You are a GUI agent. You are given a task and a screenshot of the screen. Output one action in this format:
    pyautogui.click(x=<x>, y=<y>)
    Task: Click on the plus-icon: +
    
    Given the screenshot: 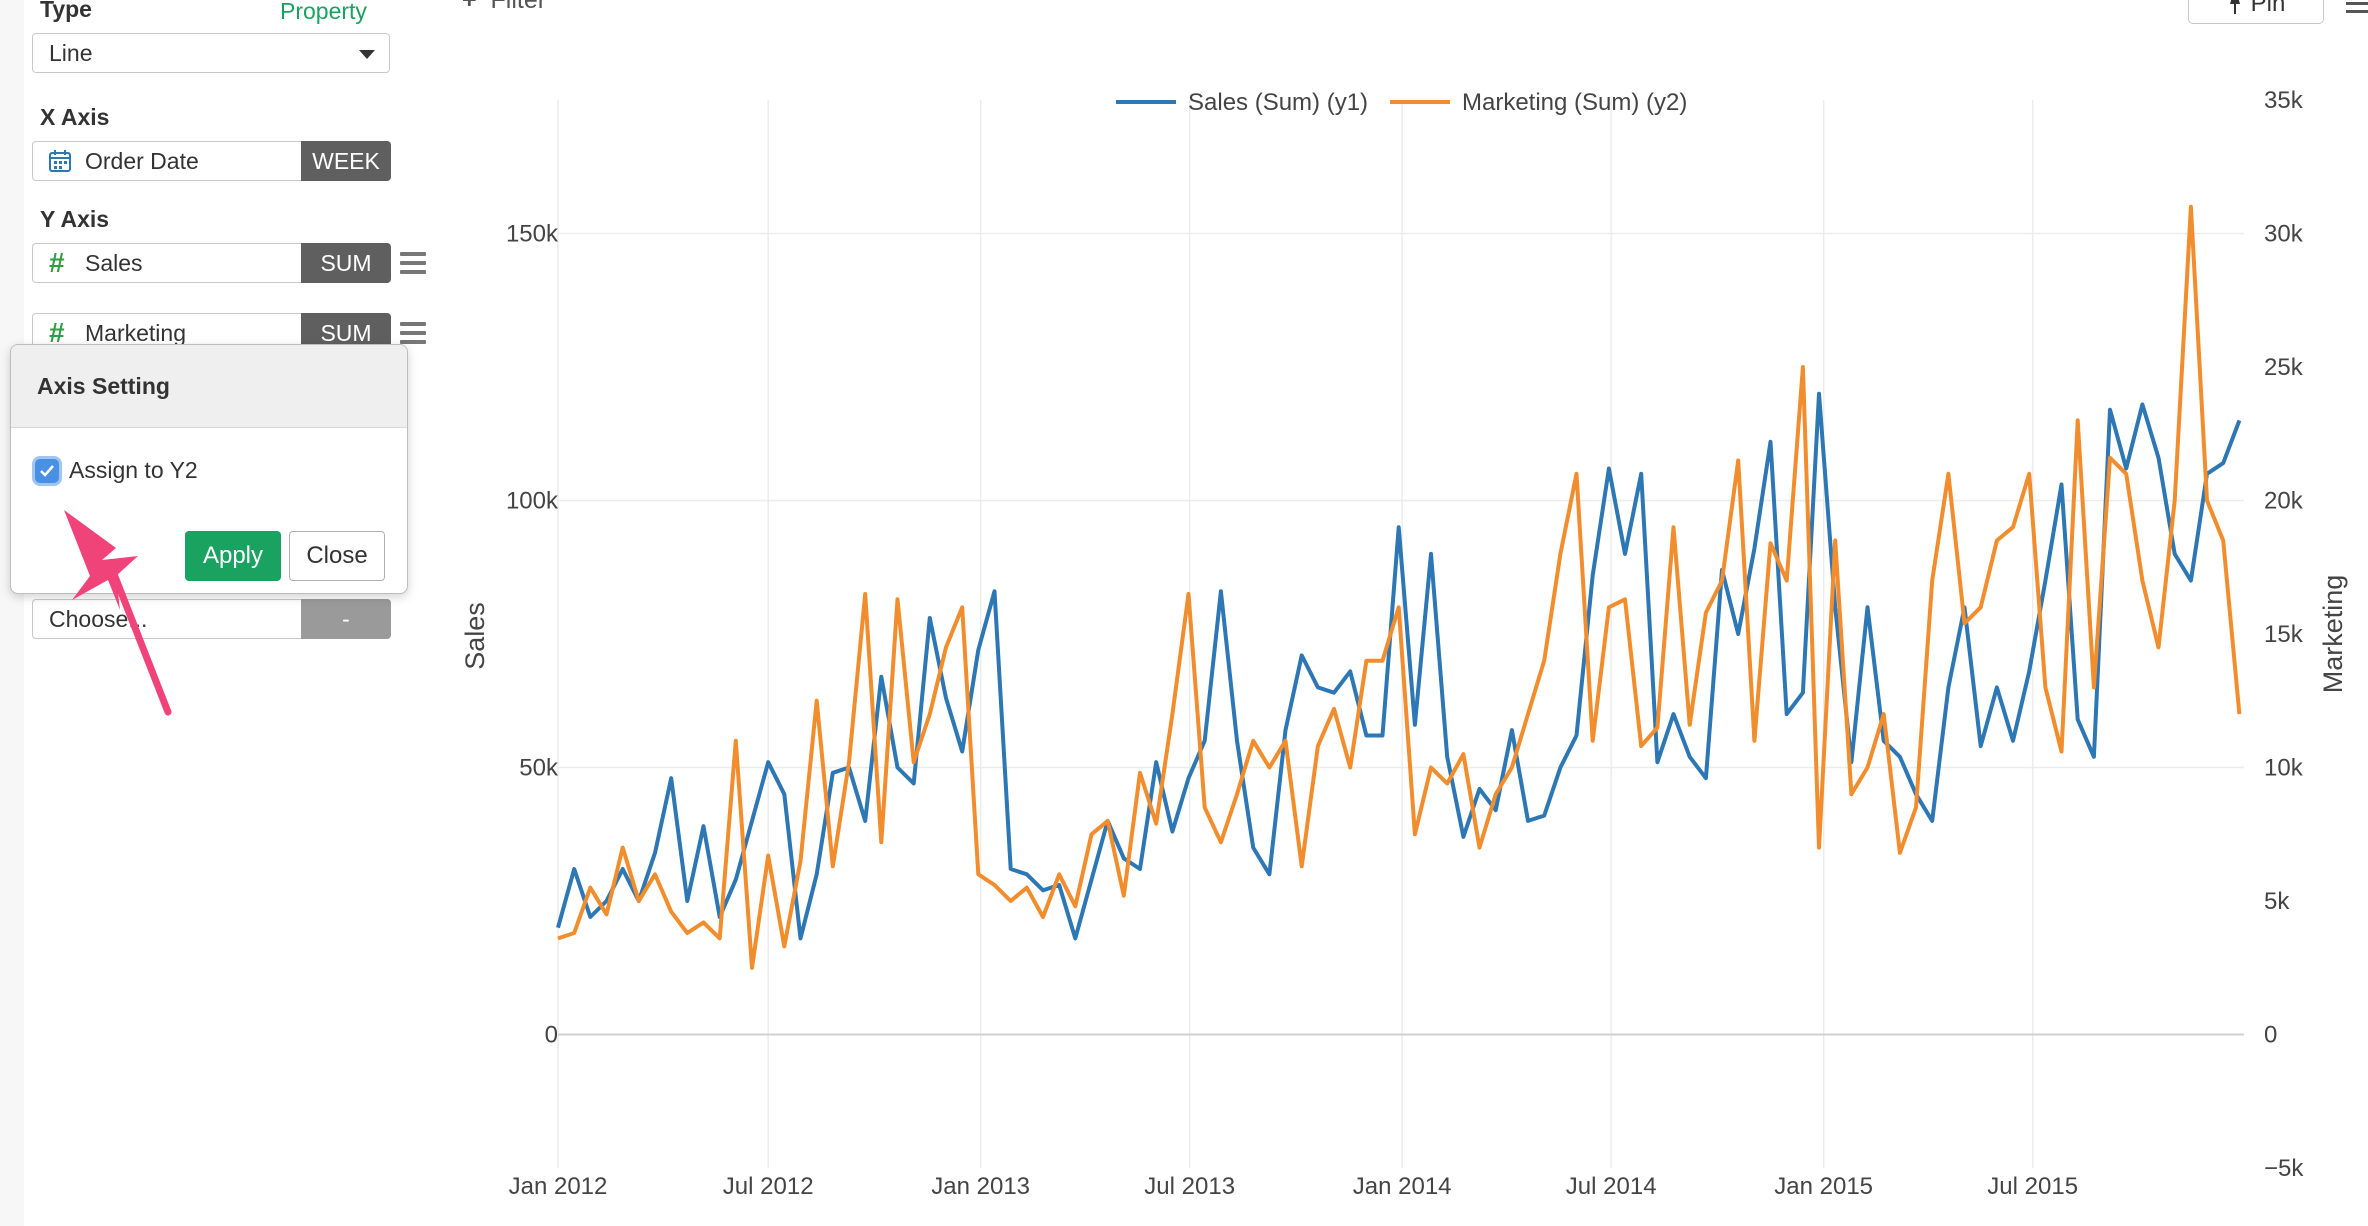 What is the action you would take?
    pyautogui.click(x=469, y=7)
    